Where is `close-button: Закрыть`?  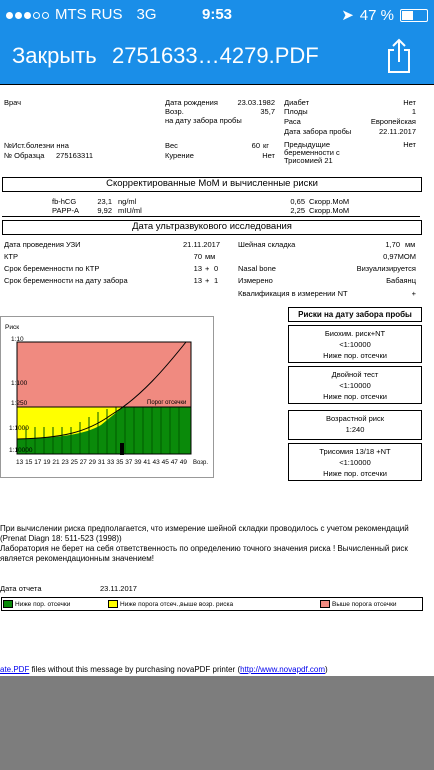 close-button: Закрыть is located at coordinates (54, 55).